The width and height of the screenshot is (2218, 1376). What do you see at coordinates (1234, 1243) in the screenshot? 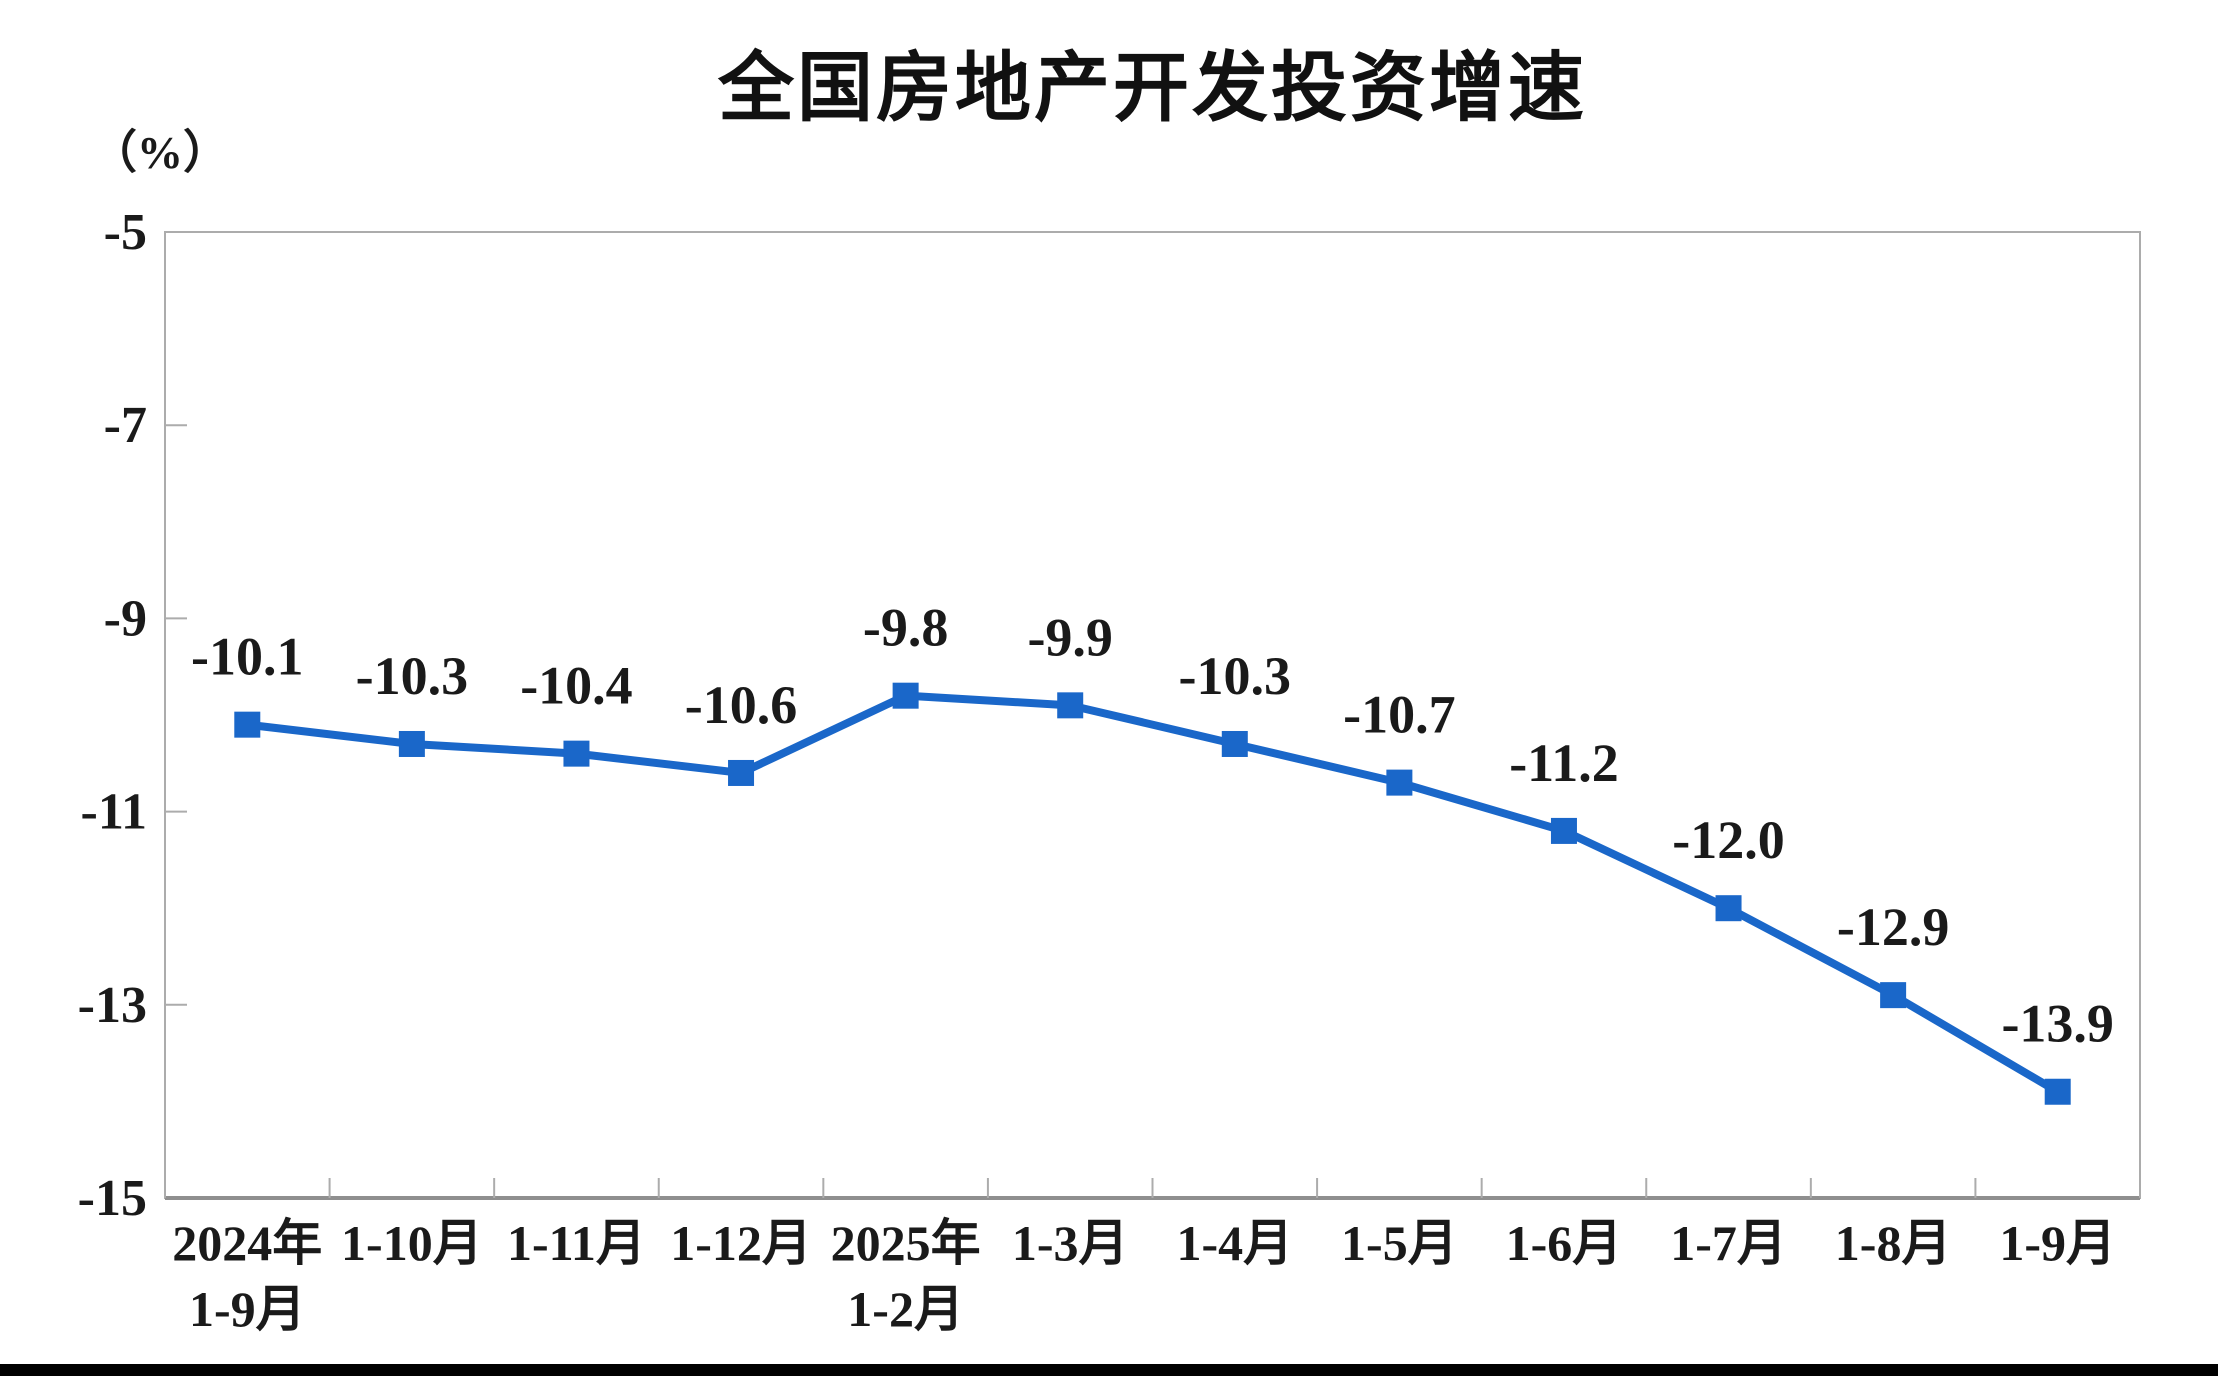
I see `x-axis-tick-label: 1-4月` at bounding box center [1234, 1243].